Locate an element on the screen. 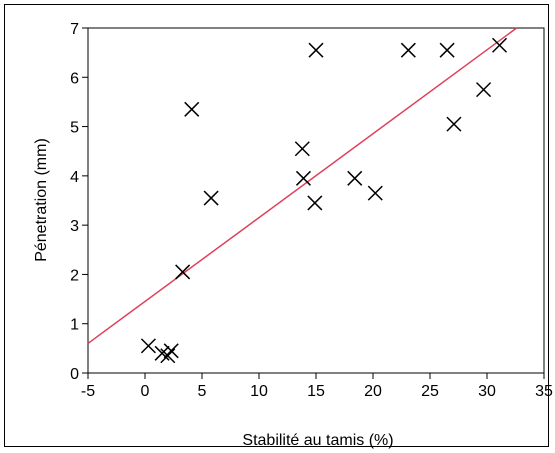  x-tick-label: 25 is located at coordinates (430, 391).